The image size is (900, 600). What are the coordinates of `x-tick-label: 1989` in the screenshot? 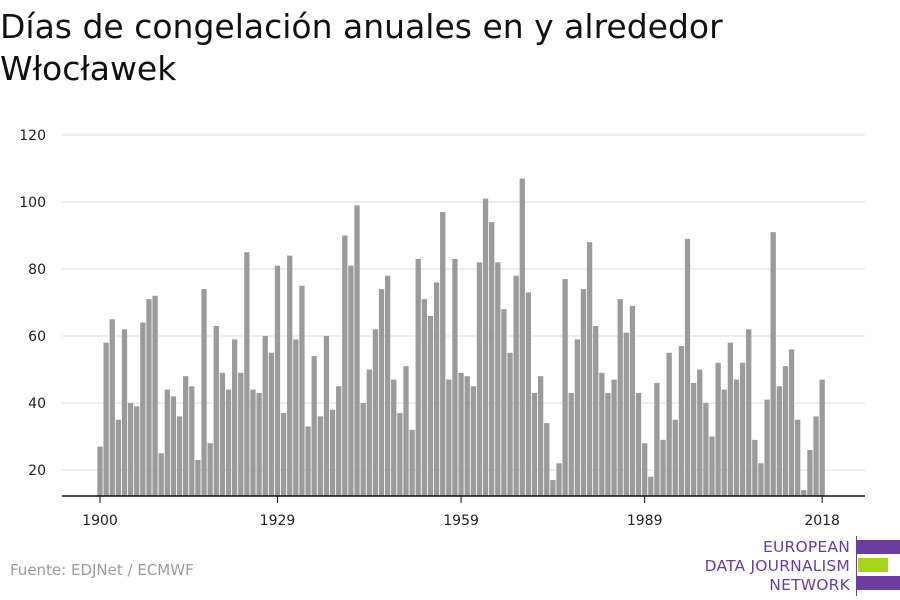 It's located at (645, 521).